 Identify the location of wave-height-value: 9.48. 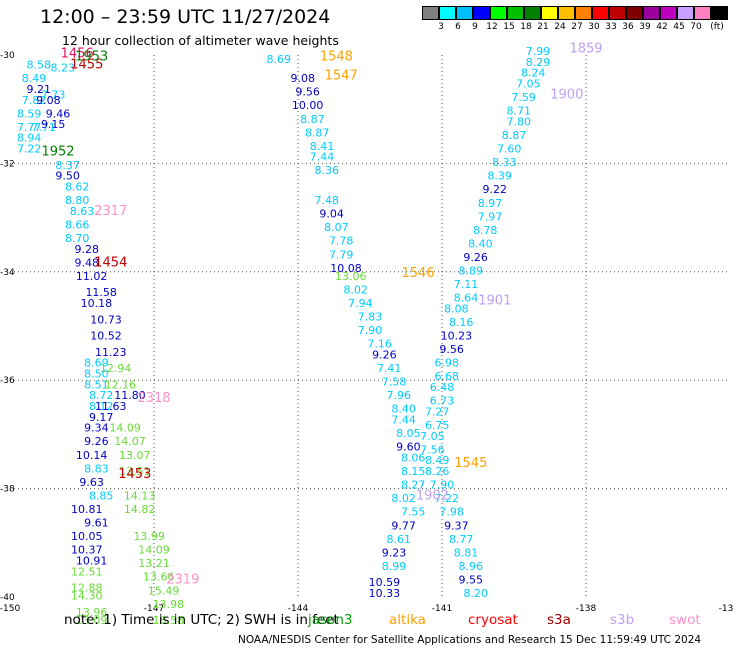
(87, 262).